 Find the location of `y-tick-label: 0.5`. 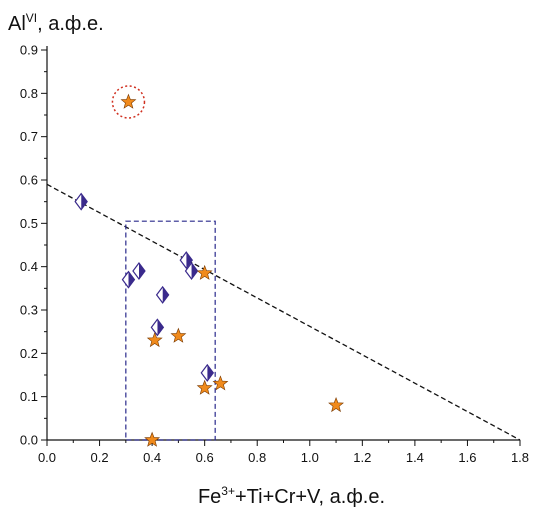

y-tick-label: 0.5 is located at coordinates (29, 223).